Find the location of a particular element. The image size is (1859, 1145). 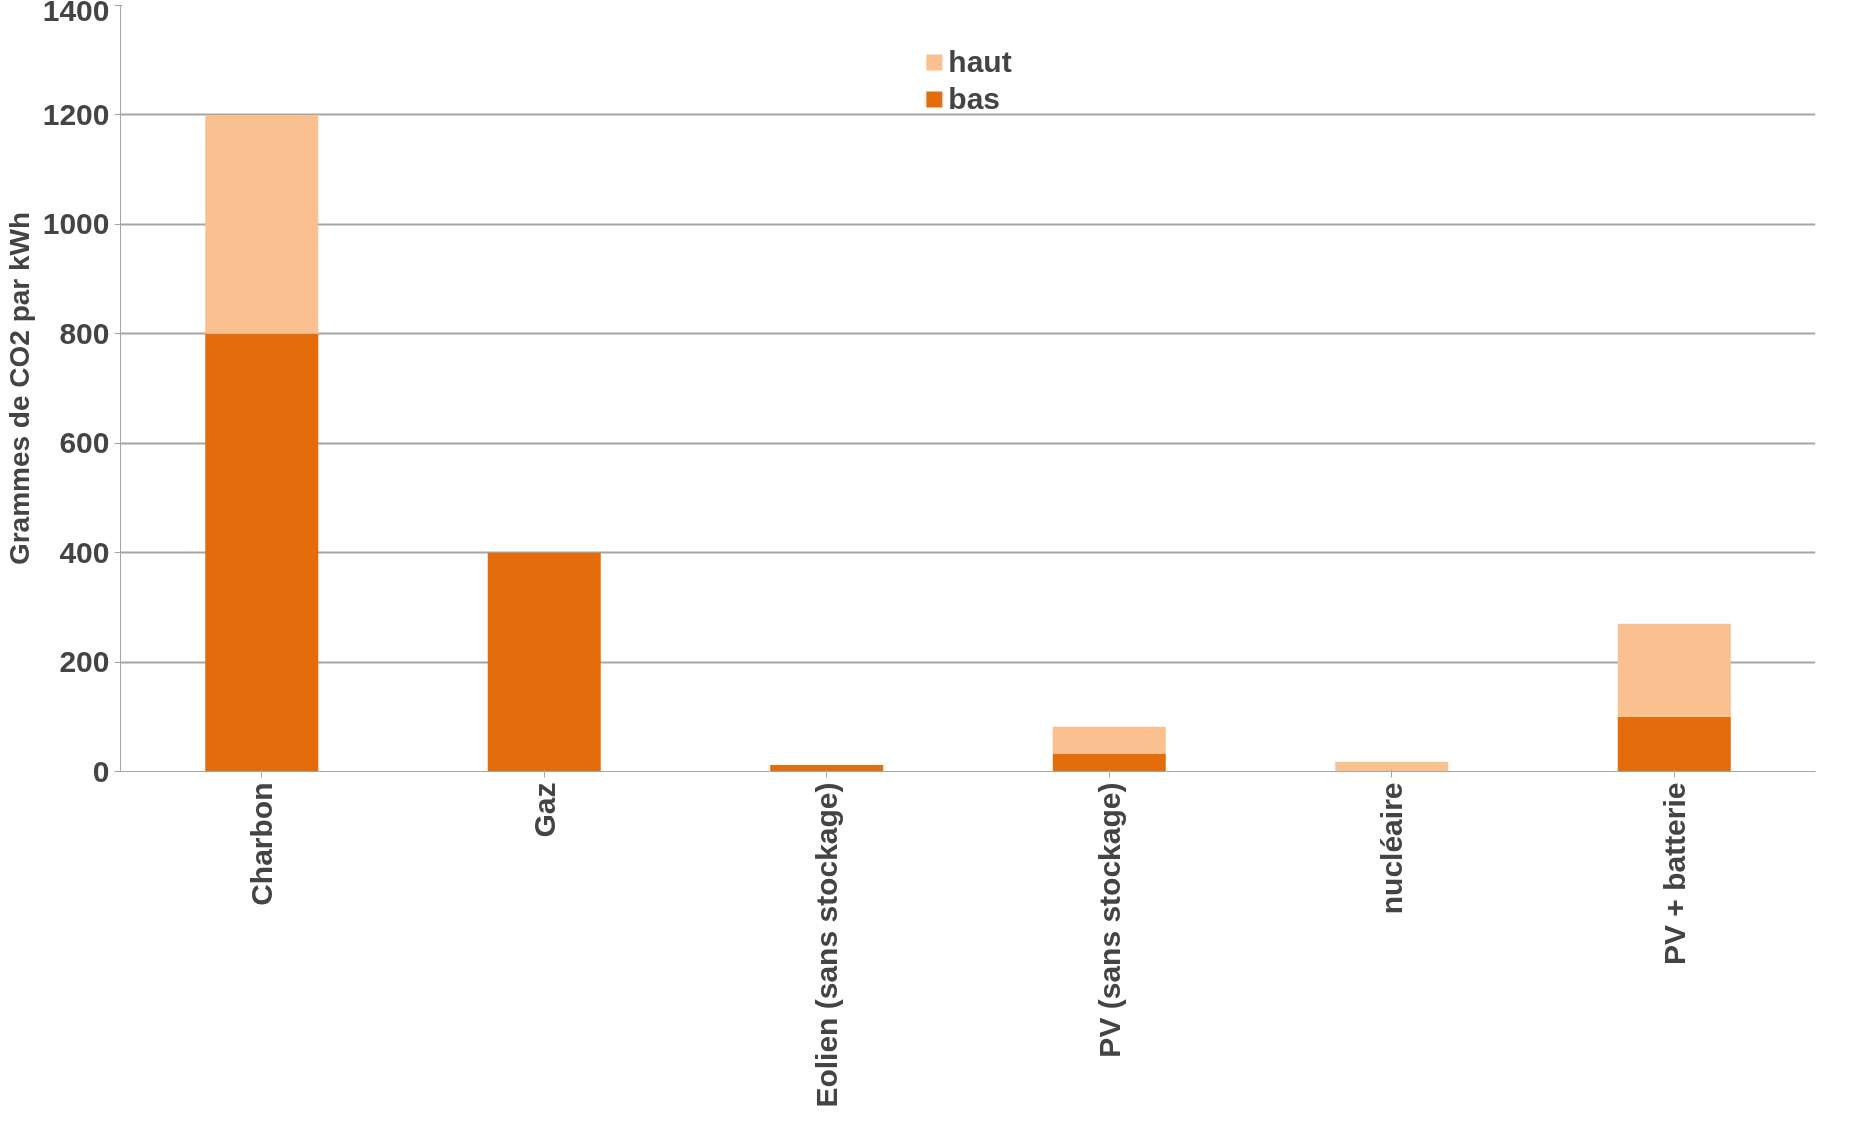

x-tick-label: Charbon is located at coordinates (262, 844).